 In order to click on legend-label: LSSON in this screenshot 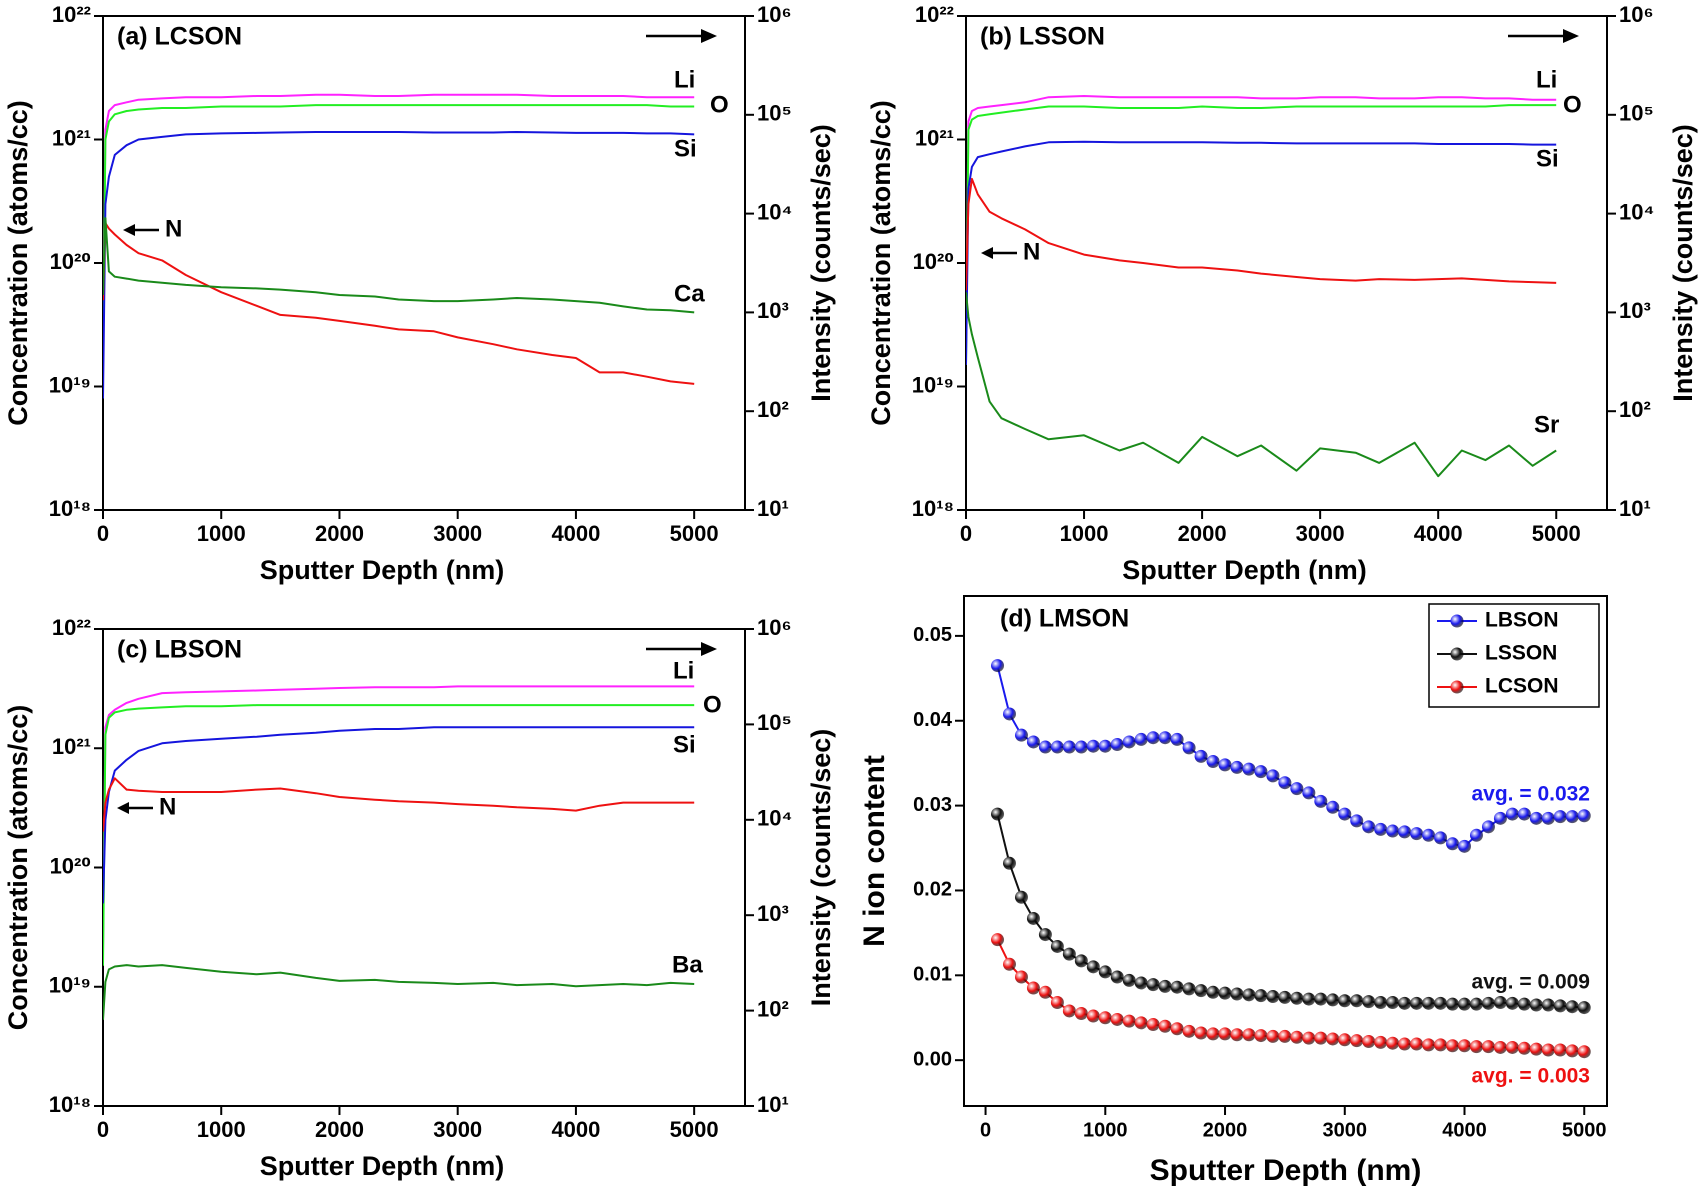, I will do `click(1521, 653)`.